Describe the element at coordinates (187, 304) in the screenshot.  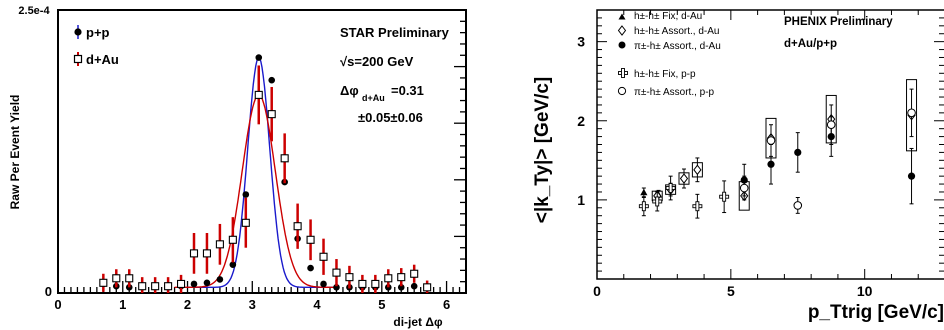
I see `left-x-tick-label: 2` at that location.